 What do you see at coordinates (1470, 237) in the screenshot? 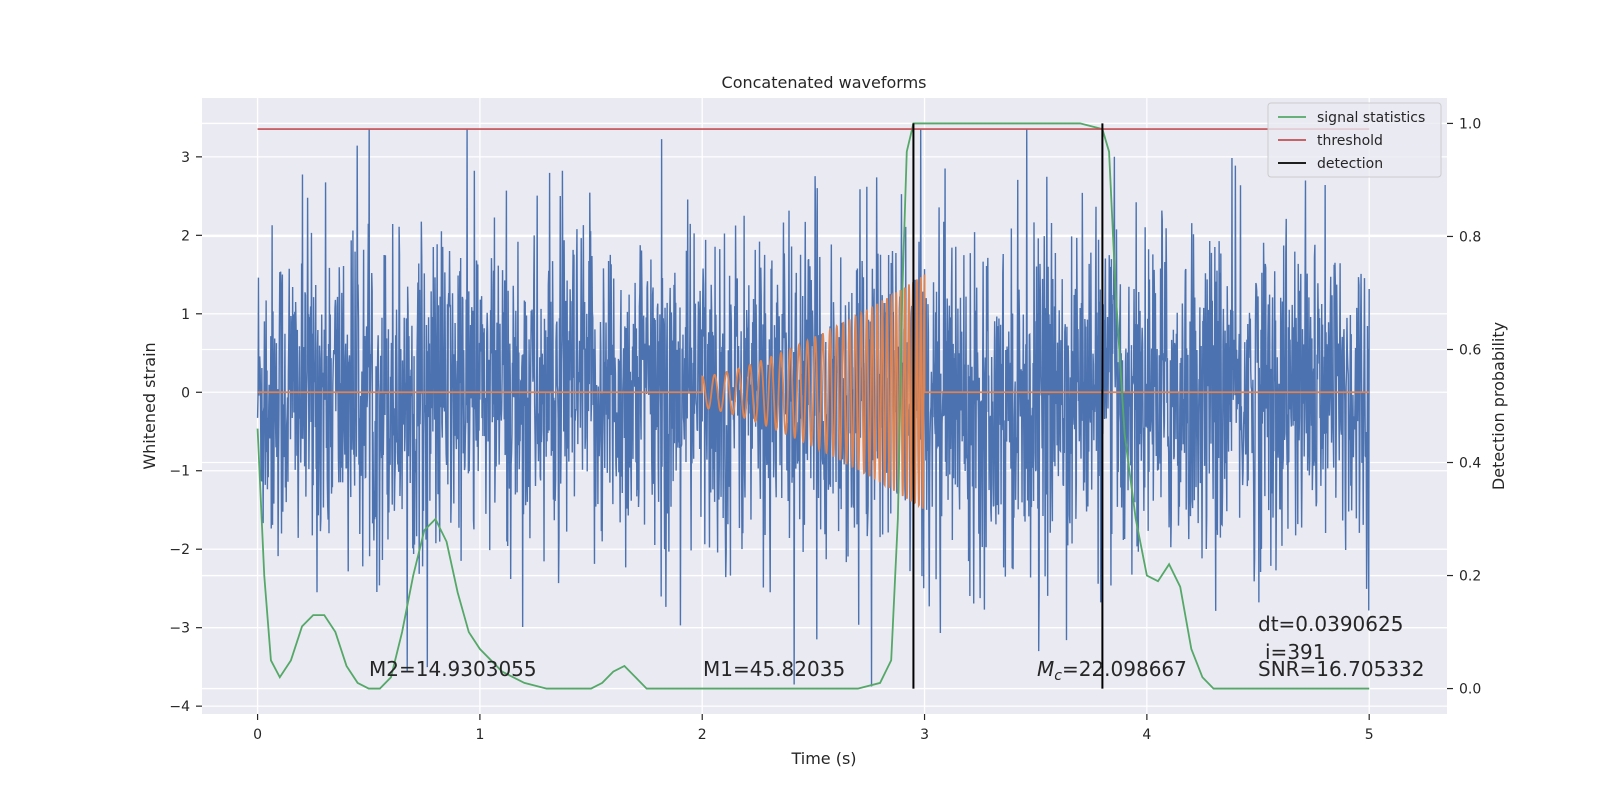
I see `y2-tick-label: 0.8` at bounding box center [1470, 237].